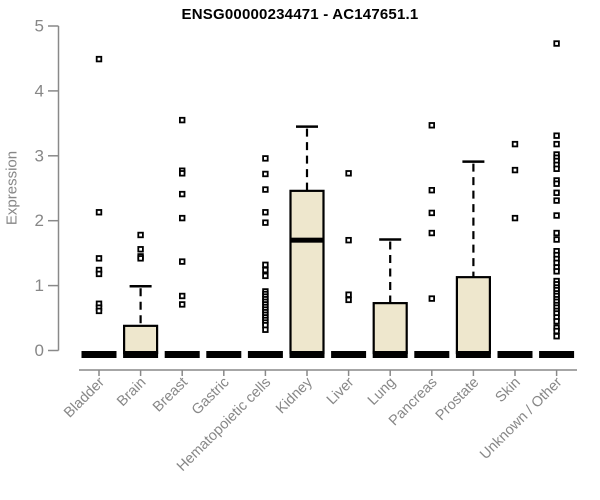 The height and width of the screenshot is (500, 600). Describe the element at coordinates (39, 26) in the screenshot. I see `y-tick-label: 5` at that location.